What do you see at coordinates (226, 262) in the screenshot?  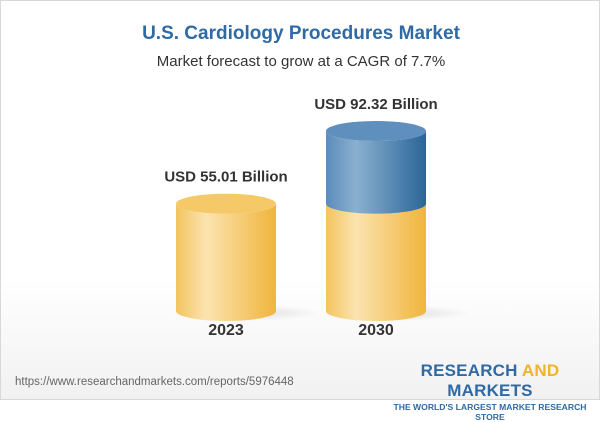 I see `bar-2023-base` at bounding box center [226, 262].